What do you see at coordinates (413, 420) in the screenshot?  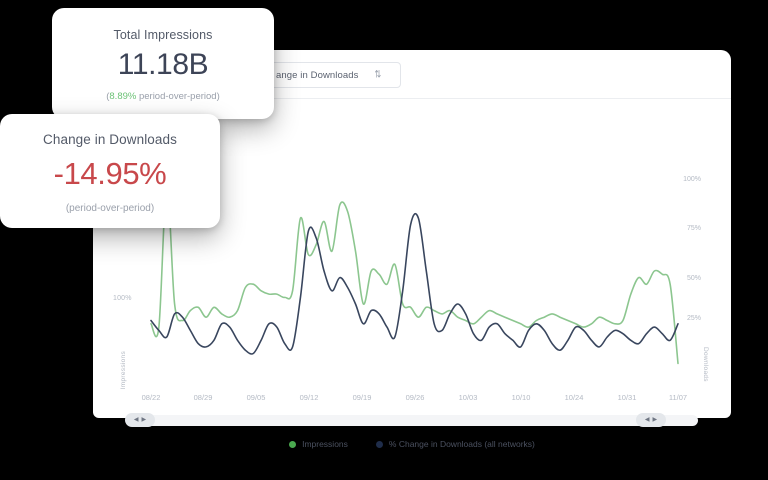 I see `chart-scroll-track` at bounding box center [413, 420].